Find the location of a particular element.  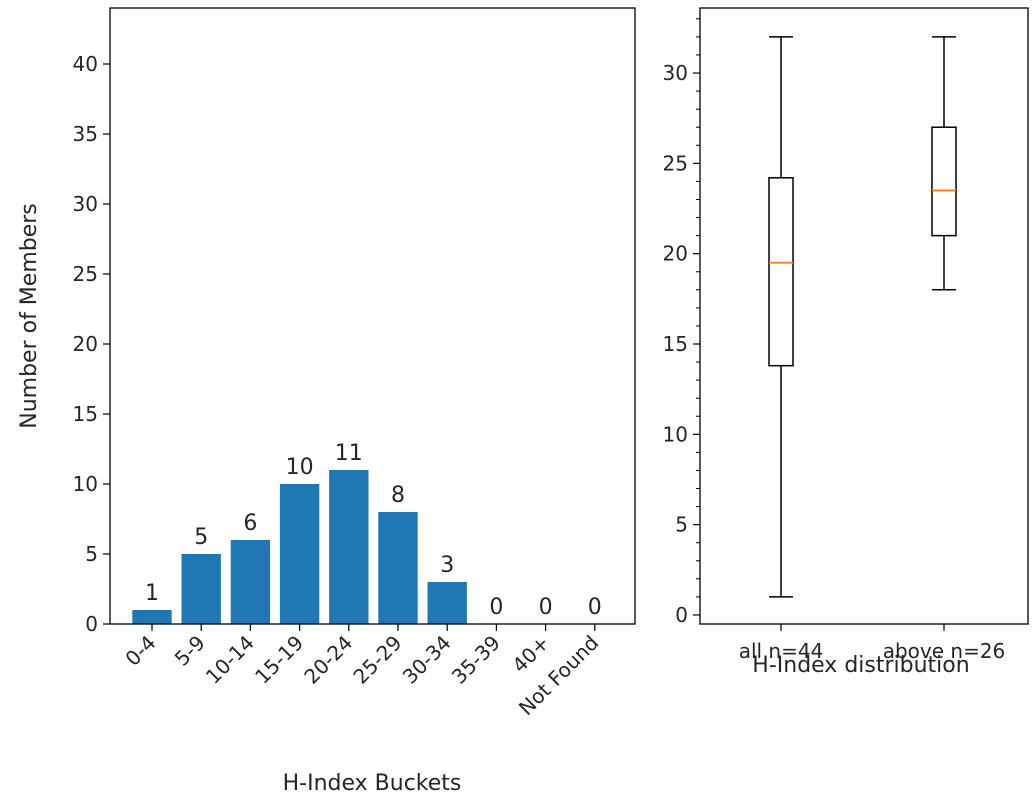

bar-x-axis-label: H-Index Buckets is located at coordinates (372, 783).